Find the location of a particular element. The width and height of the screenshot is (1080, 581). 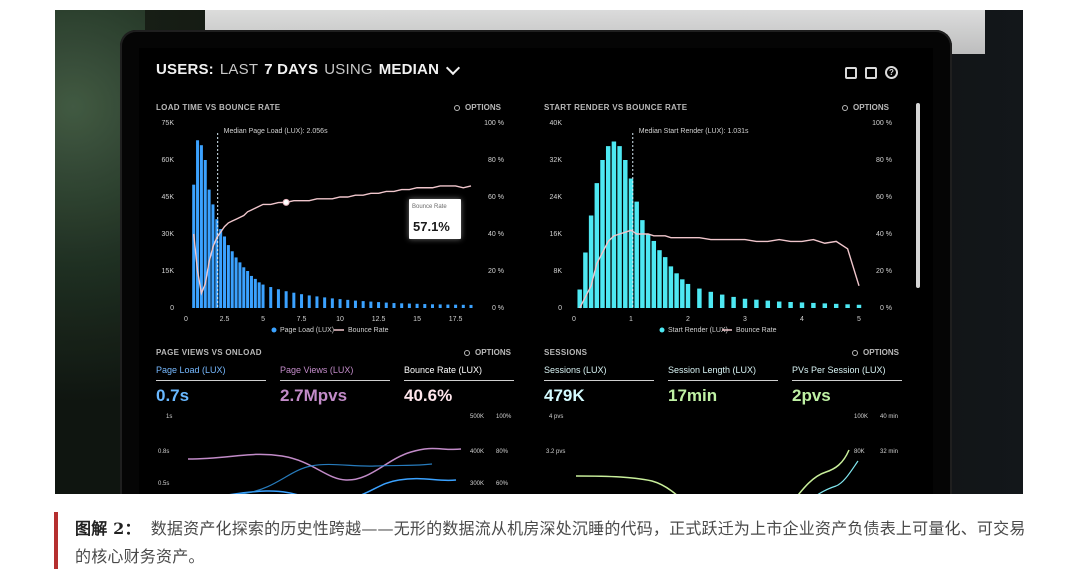

page-load-stat-label: Page Load (LUX) is located at coordinates (211, 373).